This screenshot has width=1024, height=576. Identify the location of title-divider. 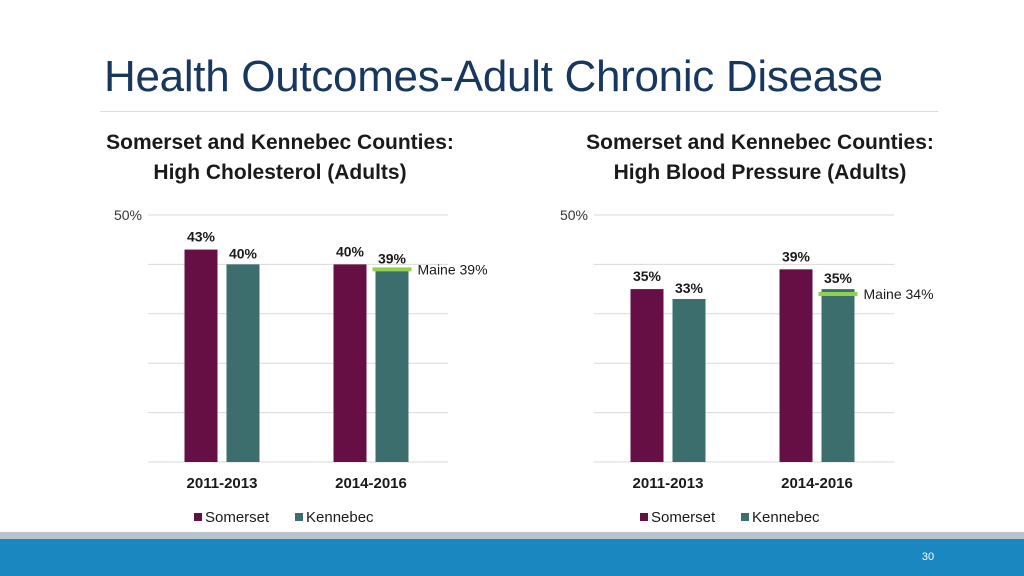
(519, 111).